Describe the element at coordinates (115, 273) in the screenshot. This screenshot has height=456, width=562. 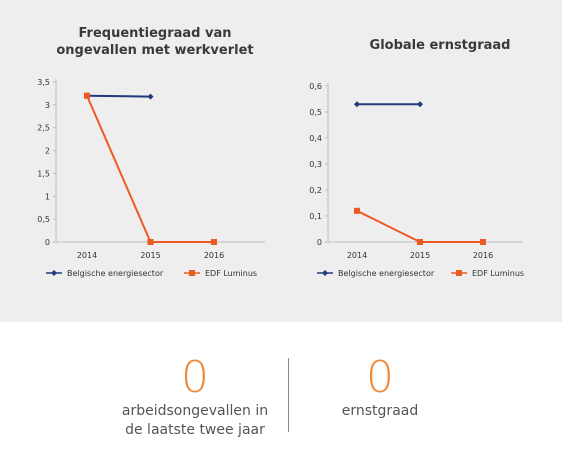
I see `chart-1-legend-label: Belgische energiesector` at that location.